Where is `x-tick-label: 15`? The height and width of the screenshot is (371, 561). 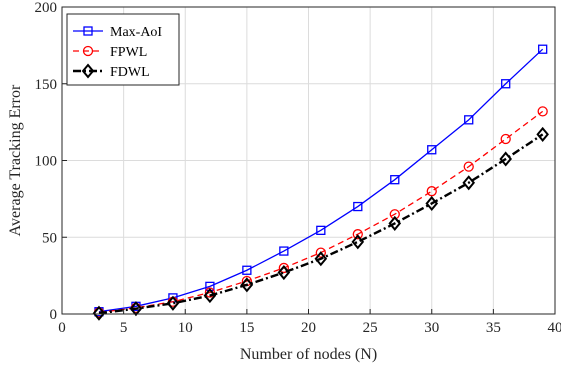
x-tick-label: 15 is located at coordinates (246, 328).